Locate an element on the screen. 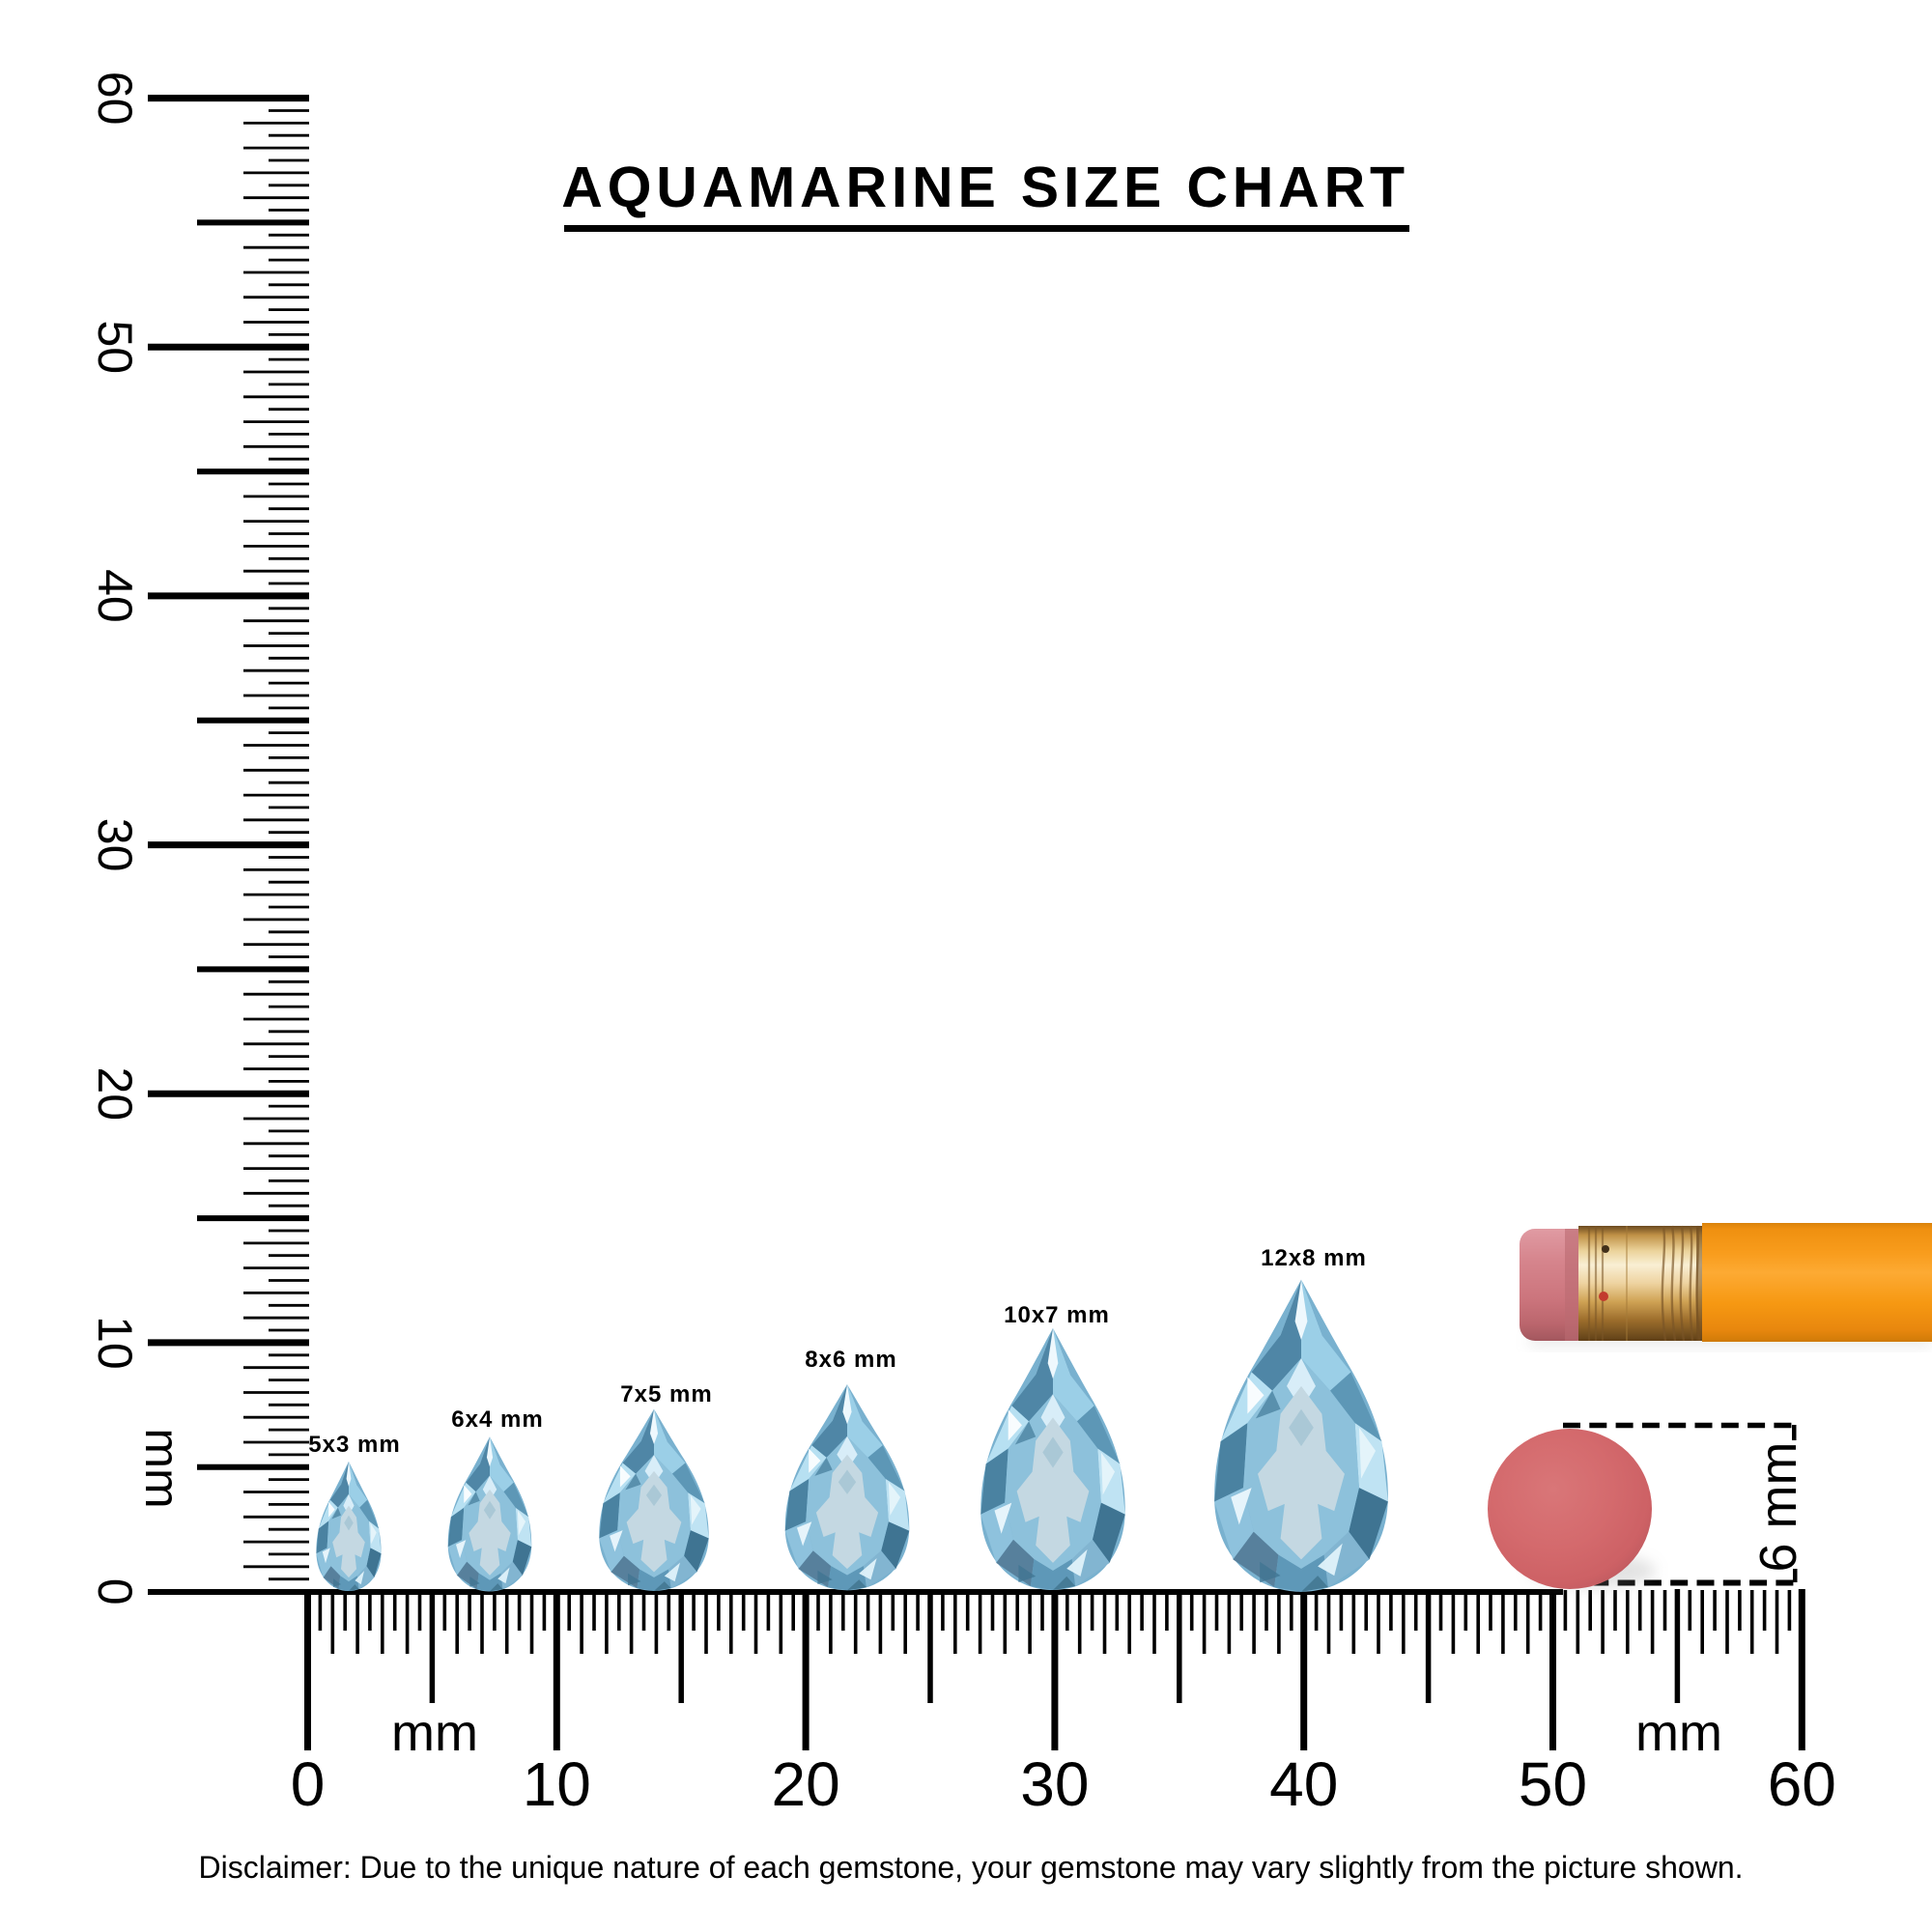 The height and width of the screenshot is (1932, 1932). svg-text: 12x8 mm is located at coordinates (1314, 1258).